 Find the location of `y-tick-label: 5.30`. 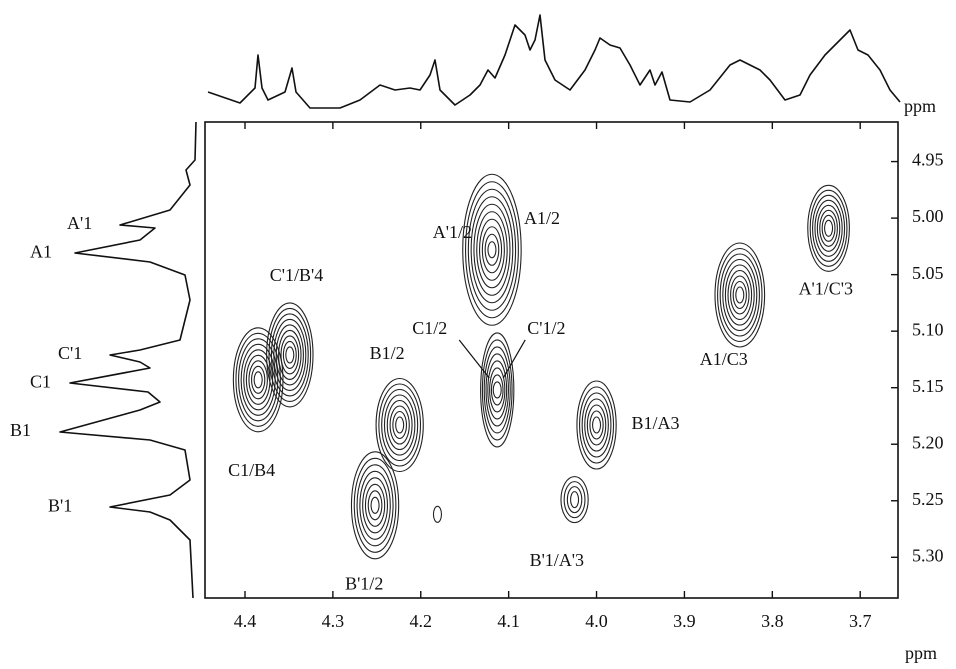

y-tick-label: 5.30 is located at coordinates (928, 555).